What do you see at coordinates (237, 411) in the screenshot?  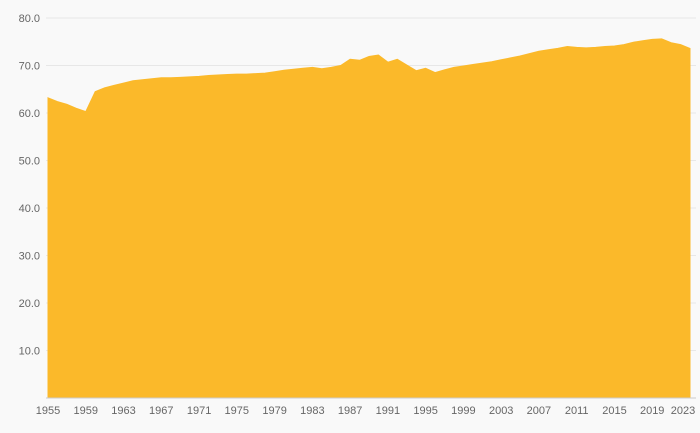 I see `x-axis-tick-label: 1975` at bounding box center [237, 411].